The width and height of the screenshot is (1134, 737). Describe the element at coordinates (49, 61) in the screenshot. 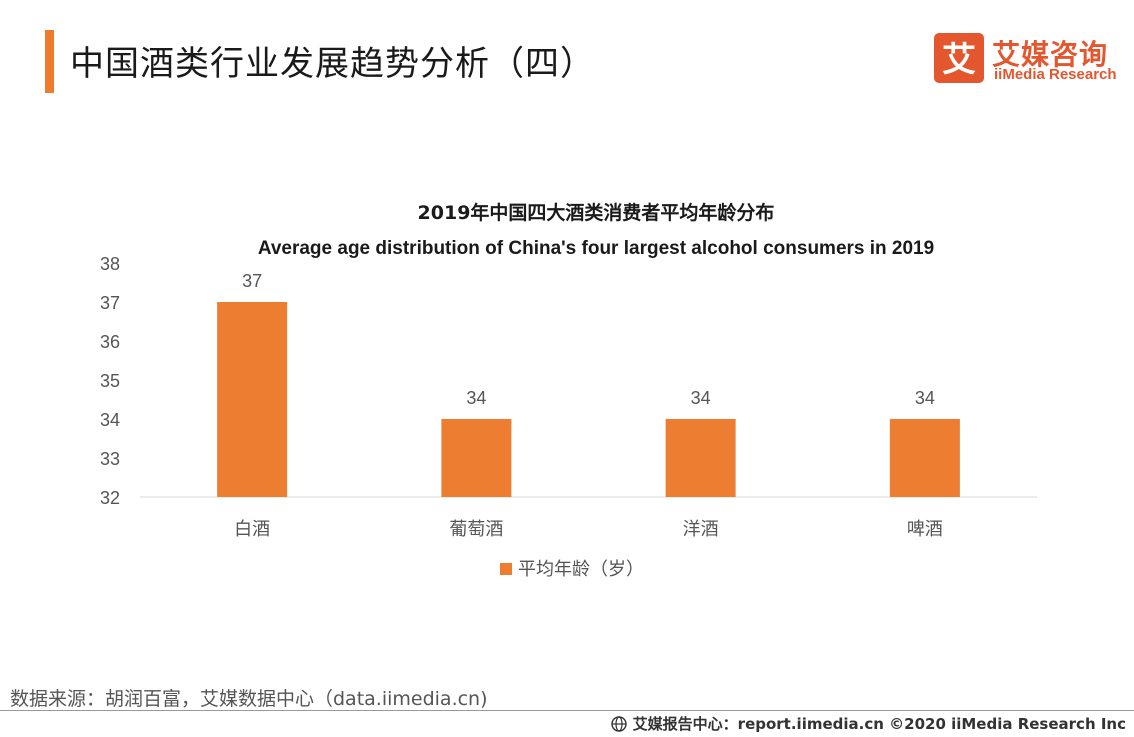

I see `title-accent-bar` at that location.